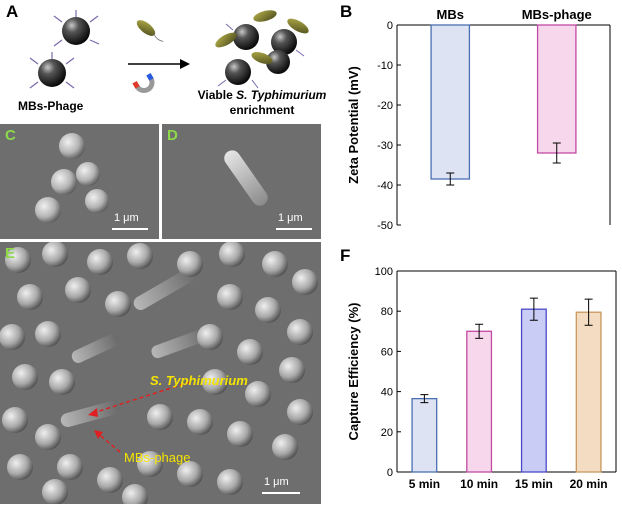  I want to click on y-tick-label: -20, so click(385, 106).